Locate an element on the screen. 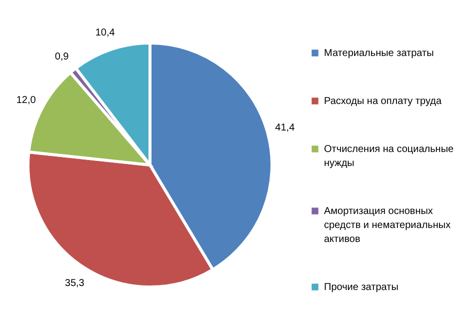 Image resolution: width=465 pixels, height=326 pixels. data-label: 0,9 is located at coordinates (62, 56).